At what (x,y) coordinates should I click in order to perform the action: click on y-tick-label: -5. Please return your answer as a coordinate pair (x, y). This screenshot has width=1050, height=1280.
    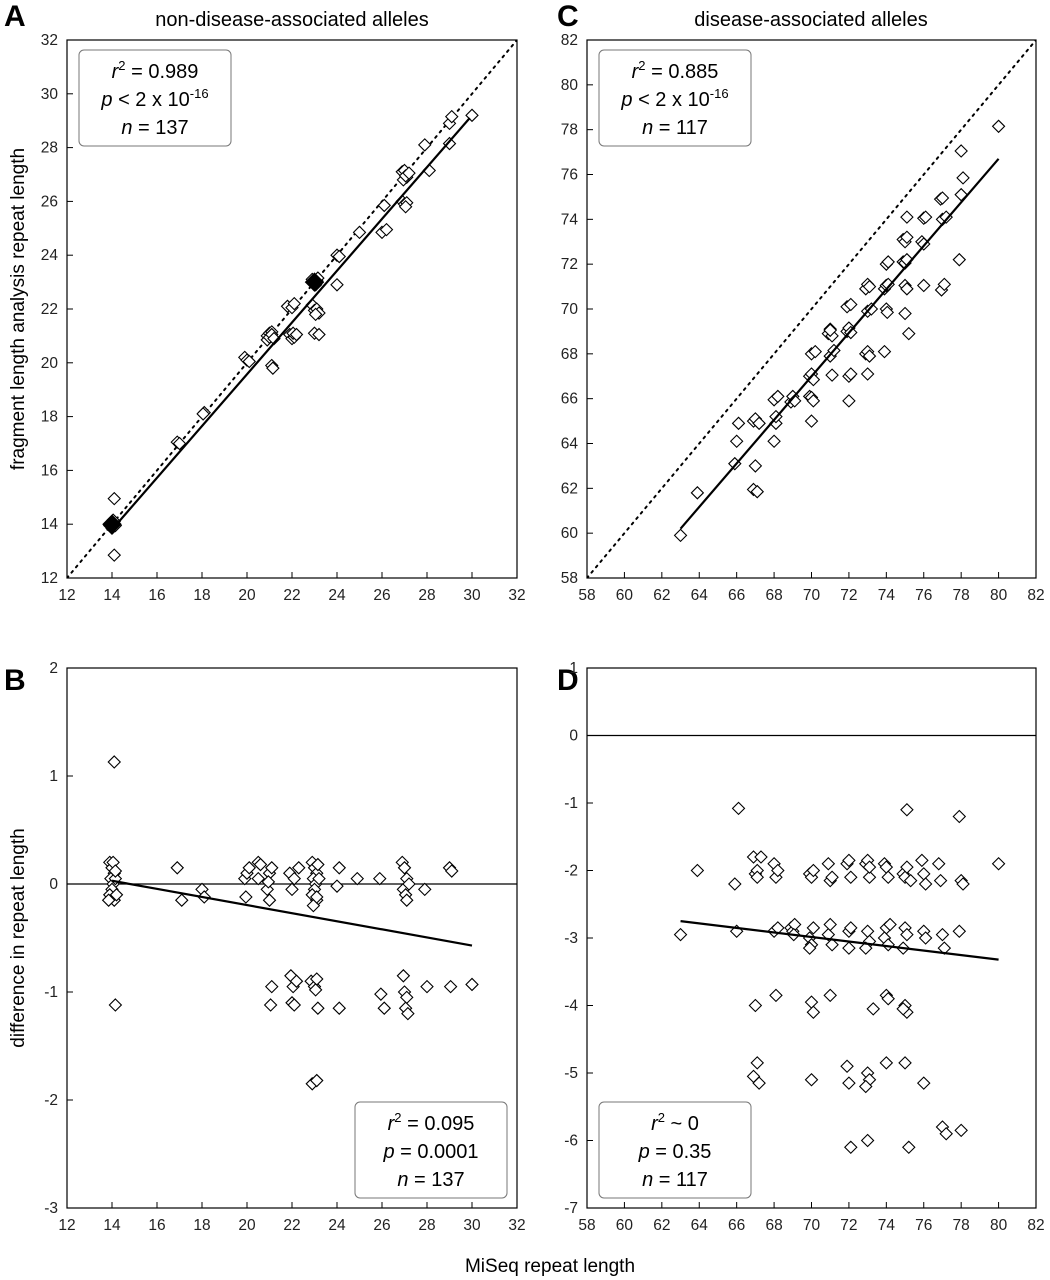
    Looking at the image, I should click on (571, 1073).